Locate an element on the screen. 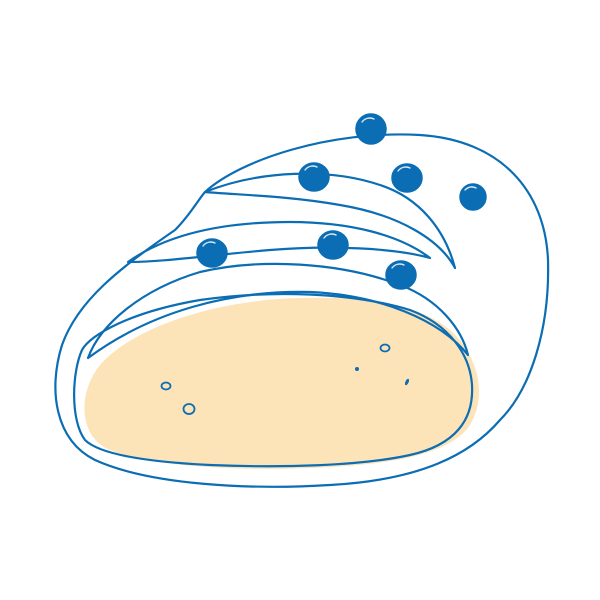 The width and height of the screenshot is (600, 600). bread-top-crust-middle is located at coordinates (279, 242).